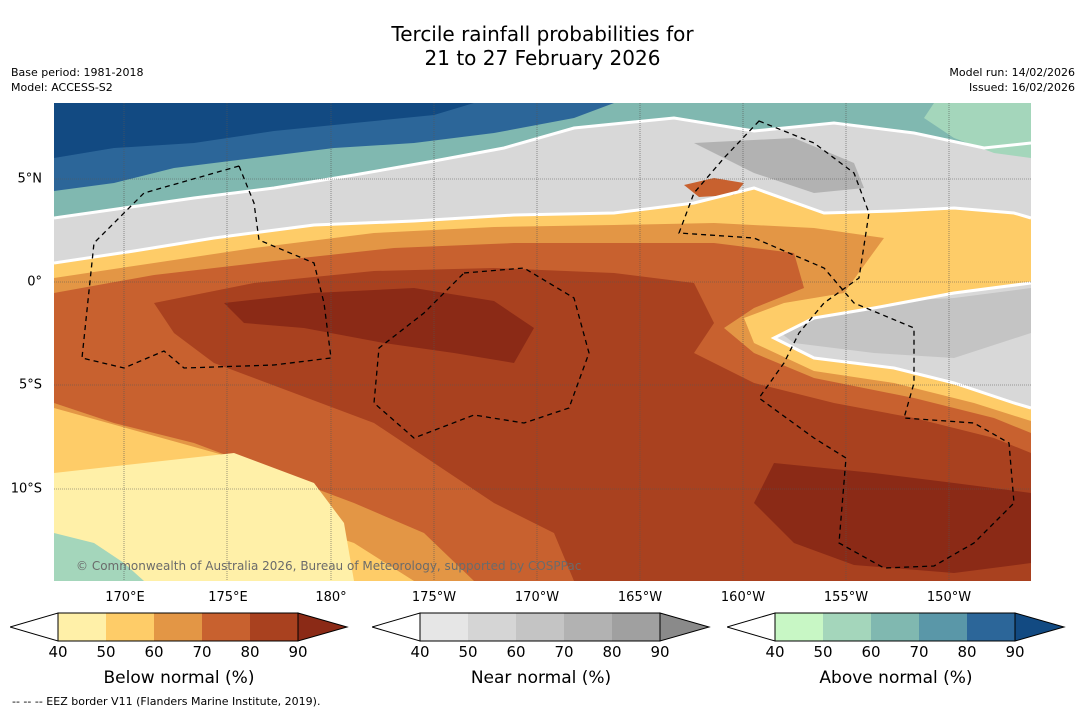  Describe the element at coordinates (779, 165) in the screenshot. I see `near-normal-patch` at that location.